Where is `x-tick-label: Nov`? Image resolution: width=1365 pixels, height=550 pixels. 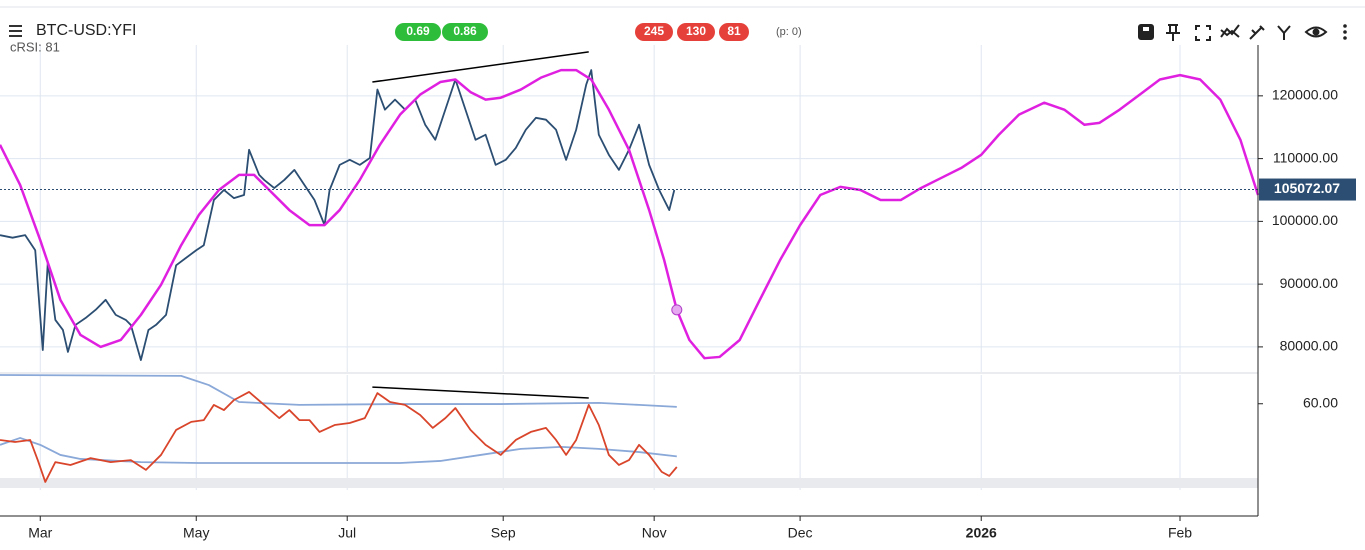
x-tick-label: Nov is located at coordinates (654, 533).